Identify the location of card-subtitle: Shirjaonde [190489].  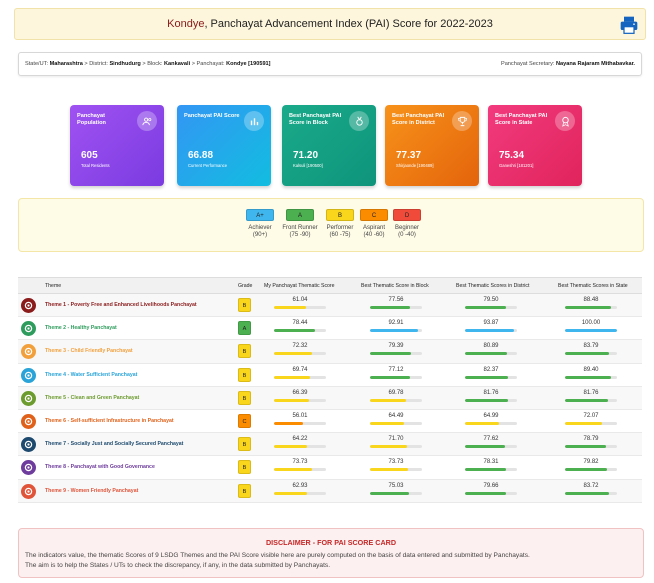
(415, 165).